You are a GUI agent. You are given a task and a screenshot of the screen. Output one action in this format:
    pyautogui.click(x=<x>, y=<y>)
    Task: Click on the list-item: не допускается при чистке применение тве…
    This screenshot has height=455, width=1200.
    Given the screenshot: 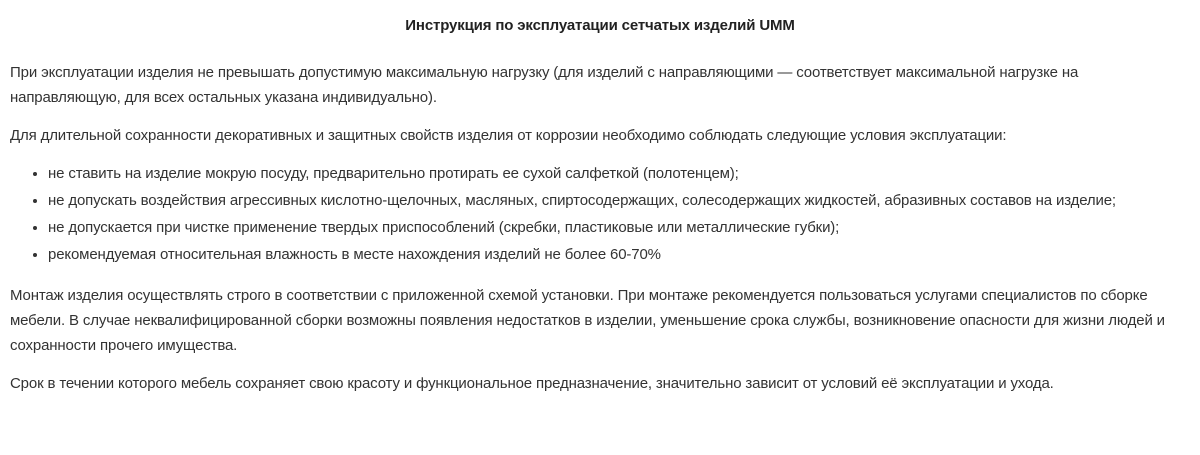 What is the action you would take?
    pyautogui.click(x=619, y=227)
    